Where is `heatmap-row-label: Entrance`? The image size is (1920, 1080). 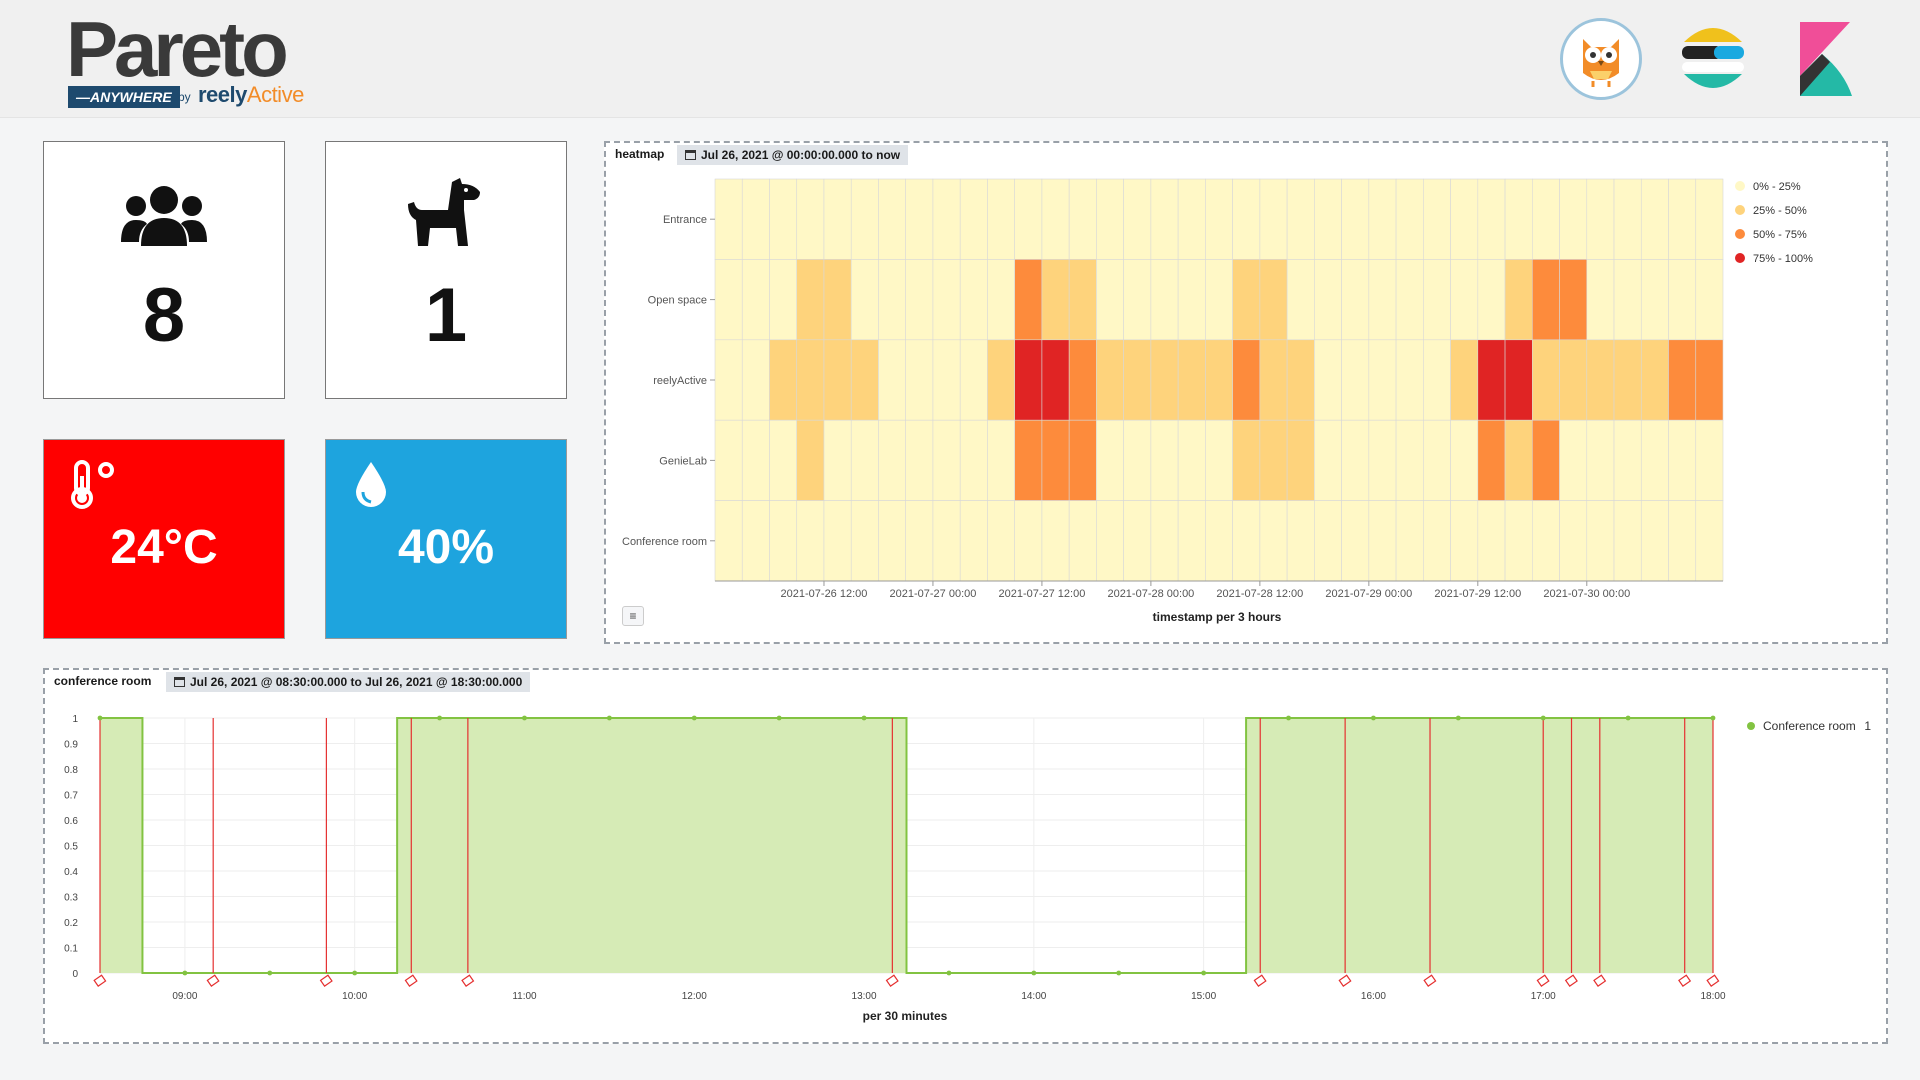
heatmap-row-label: Entrance is located at coordinates (685, 220).